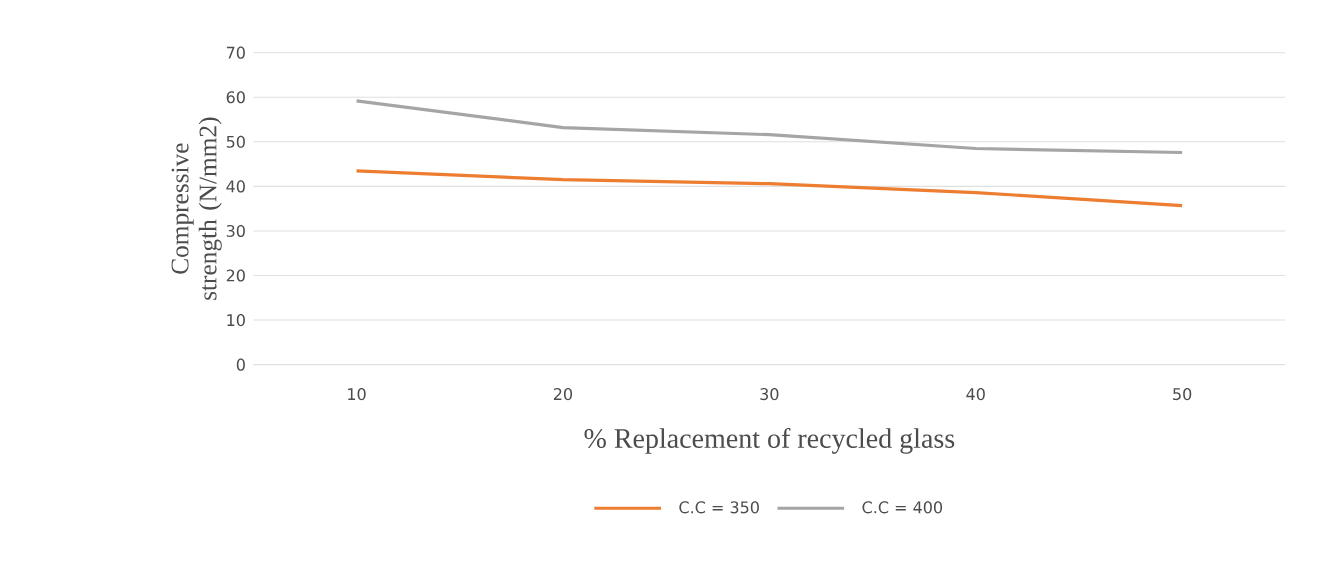  What do you see at coordinates (235, 52) in the screenshot?
I see `y-tick-label: 70` at bounding box center [235, 52].